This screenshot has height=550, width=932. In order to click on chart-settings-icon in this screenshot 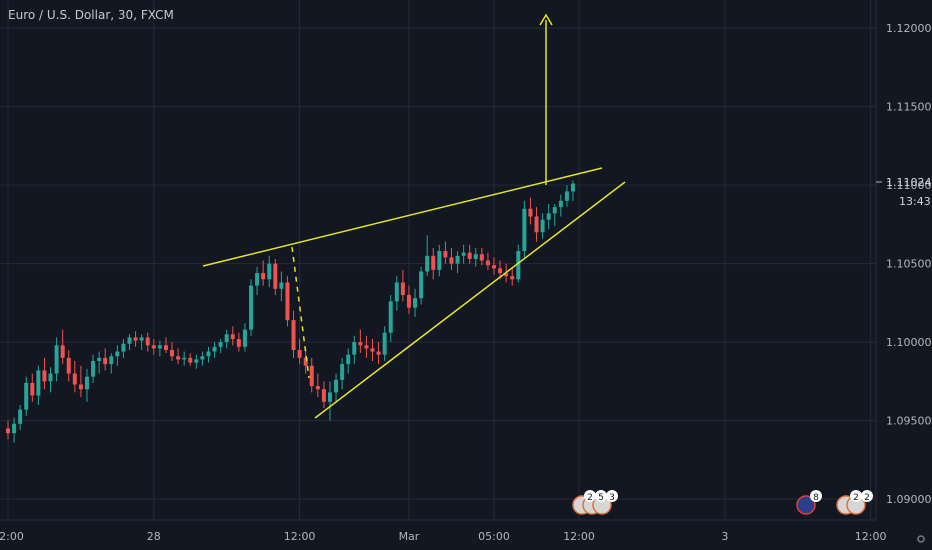, I will do `click(921, 539)`.